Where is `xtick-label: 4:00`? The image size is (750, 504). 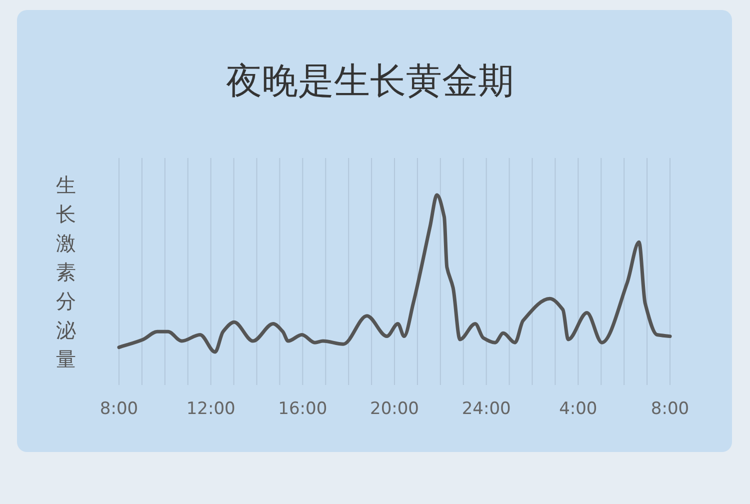 xtick-label: 4:00 is located at coordinates (578, 409).